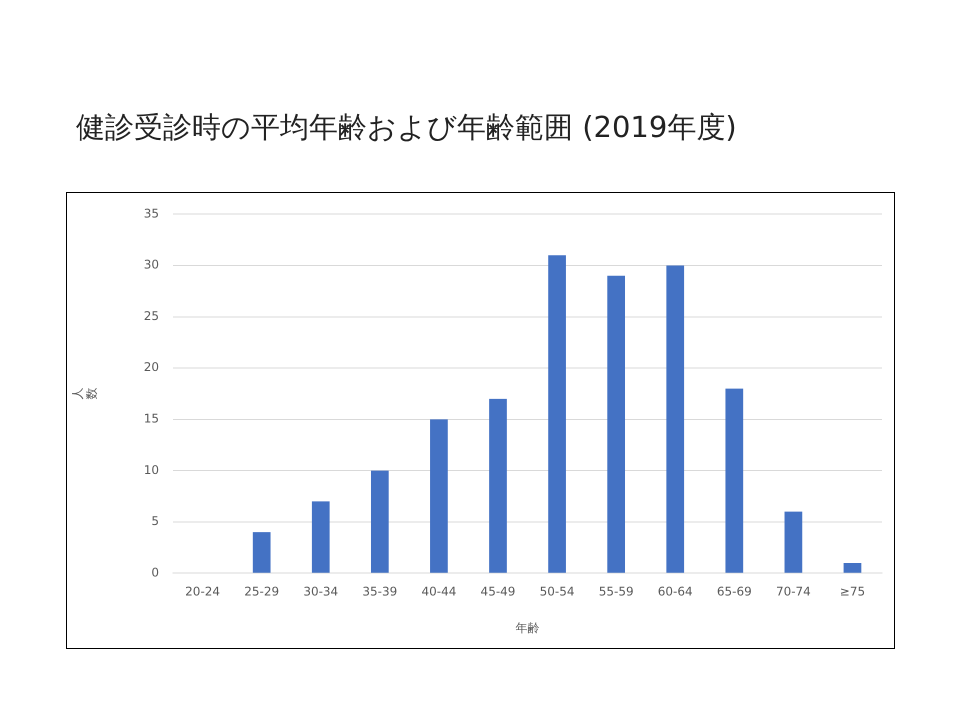 Image resolution: width=960 pixels, height=720 pixels. I want to click on x-tick-label: 20-24, so click(202, 591).